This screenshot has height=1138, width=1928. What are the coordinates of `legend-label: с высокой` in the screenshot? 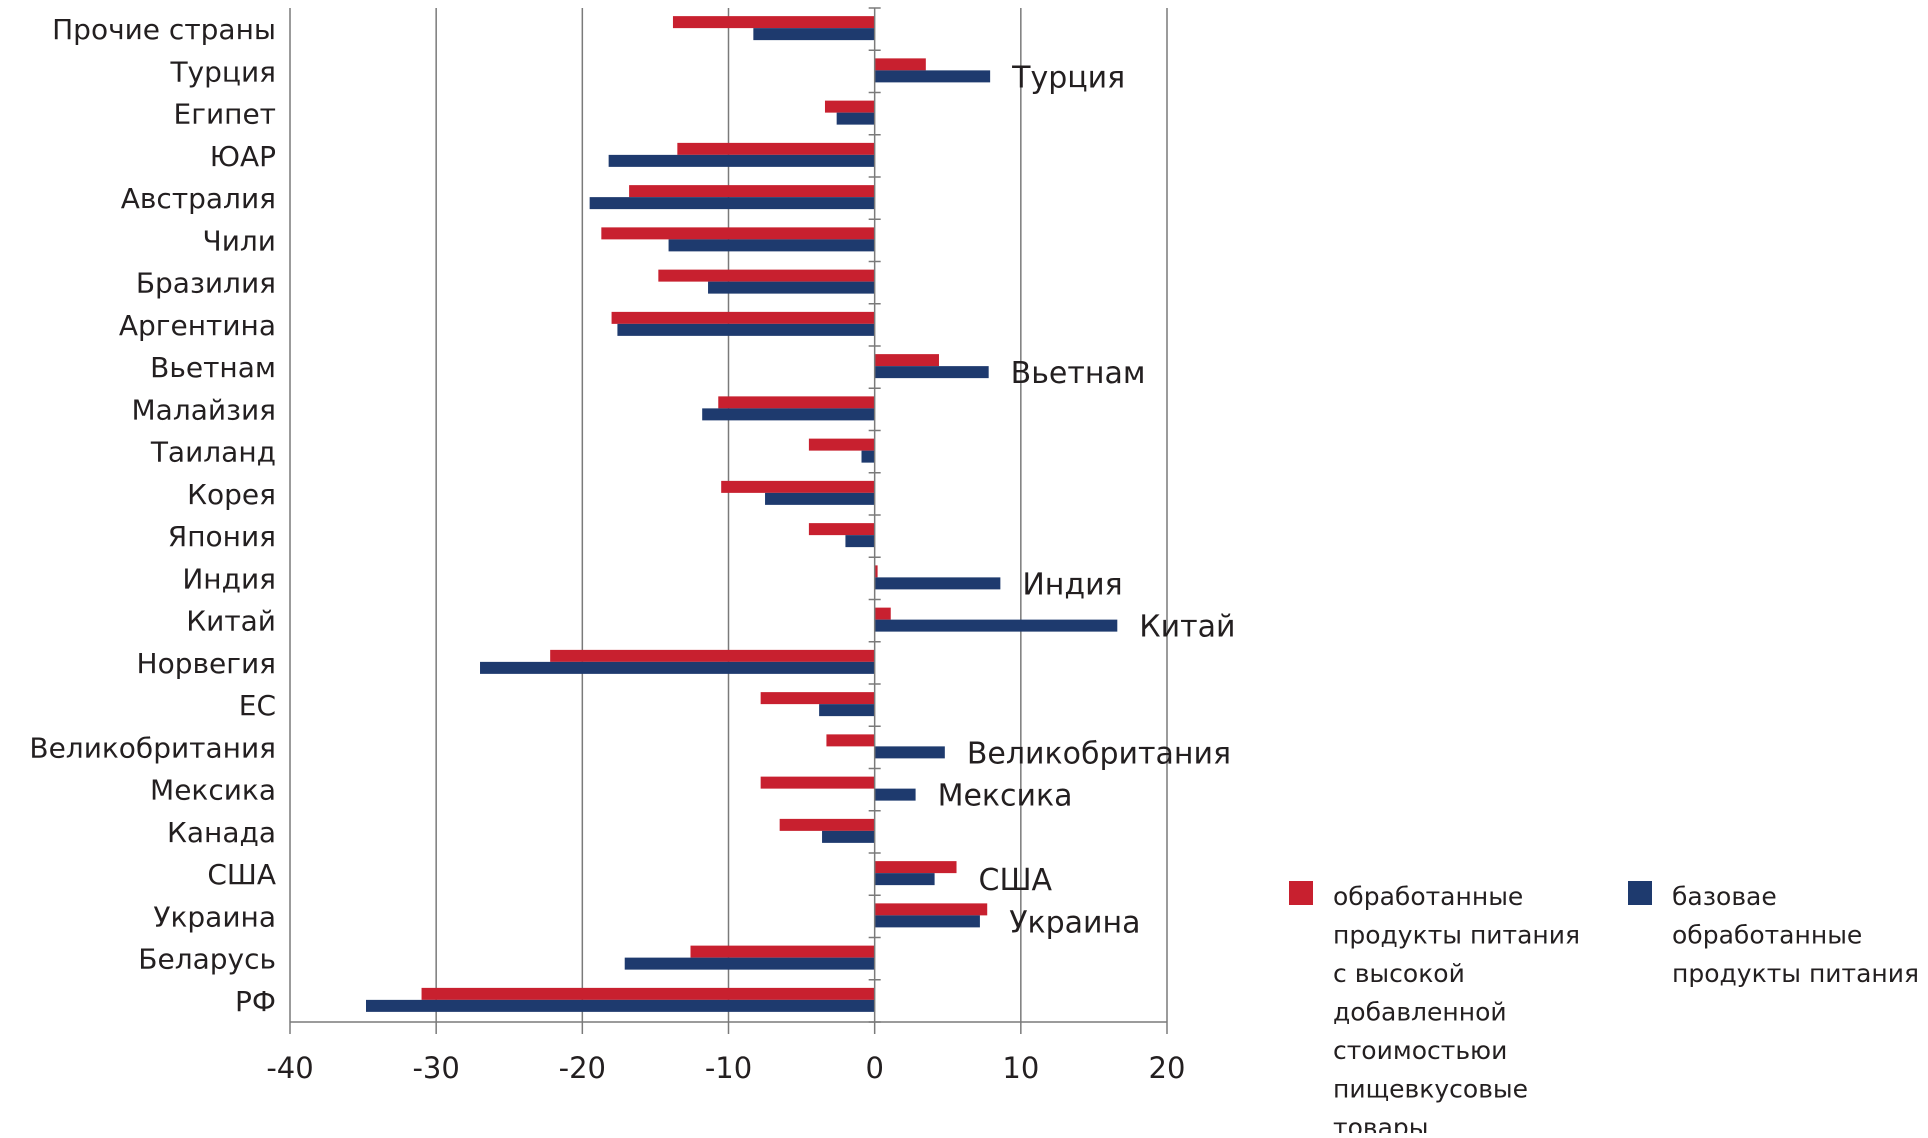 It's located at (1399, 973).